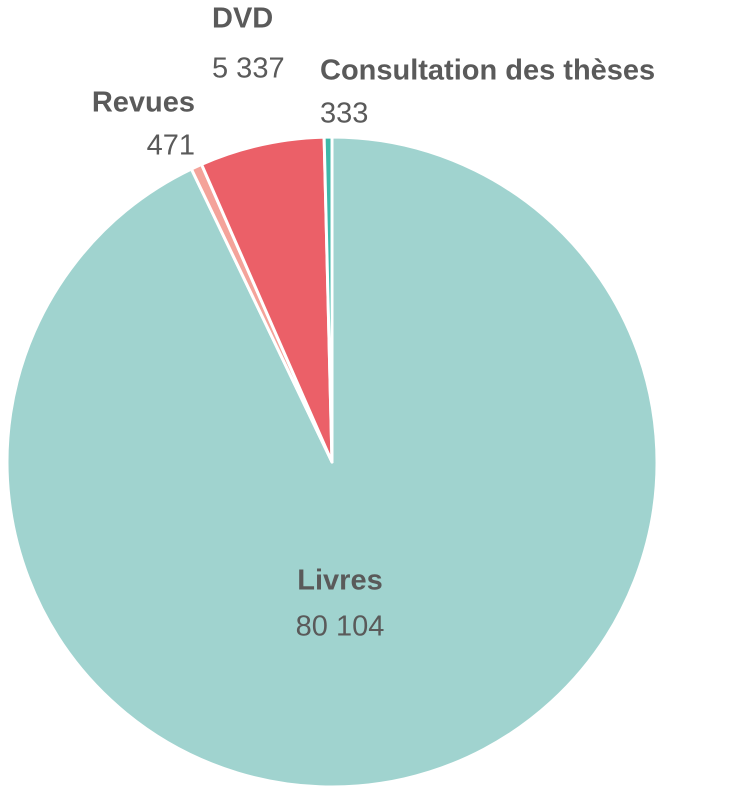 Image resolution: width=738 pixels, height=787 pixels. What do you see at coordinates (344, 114) in the screenshot?
I see `slice-value: 333` at bounding box center [344, 114].